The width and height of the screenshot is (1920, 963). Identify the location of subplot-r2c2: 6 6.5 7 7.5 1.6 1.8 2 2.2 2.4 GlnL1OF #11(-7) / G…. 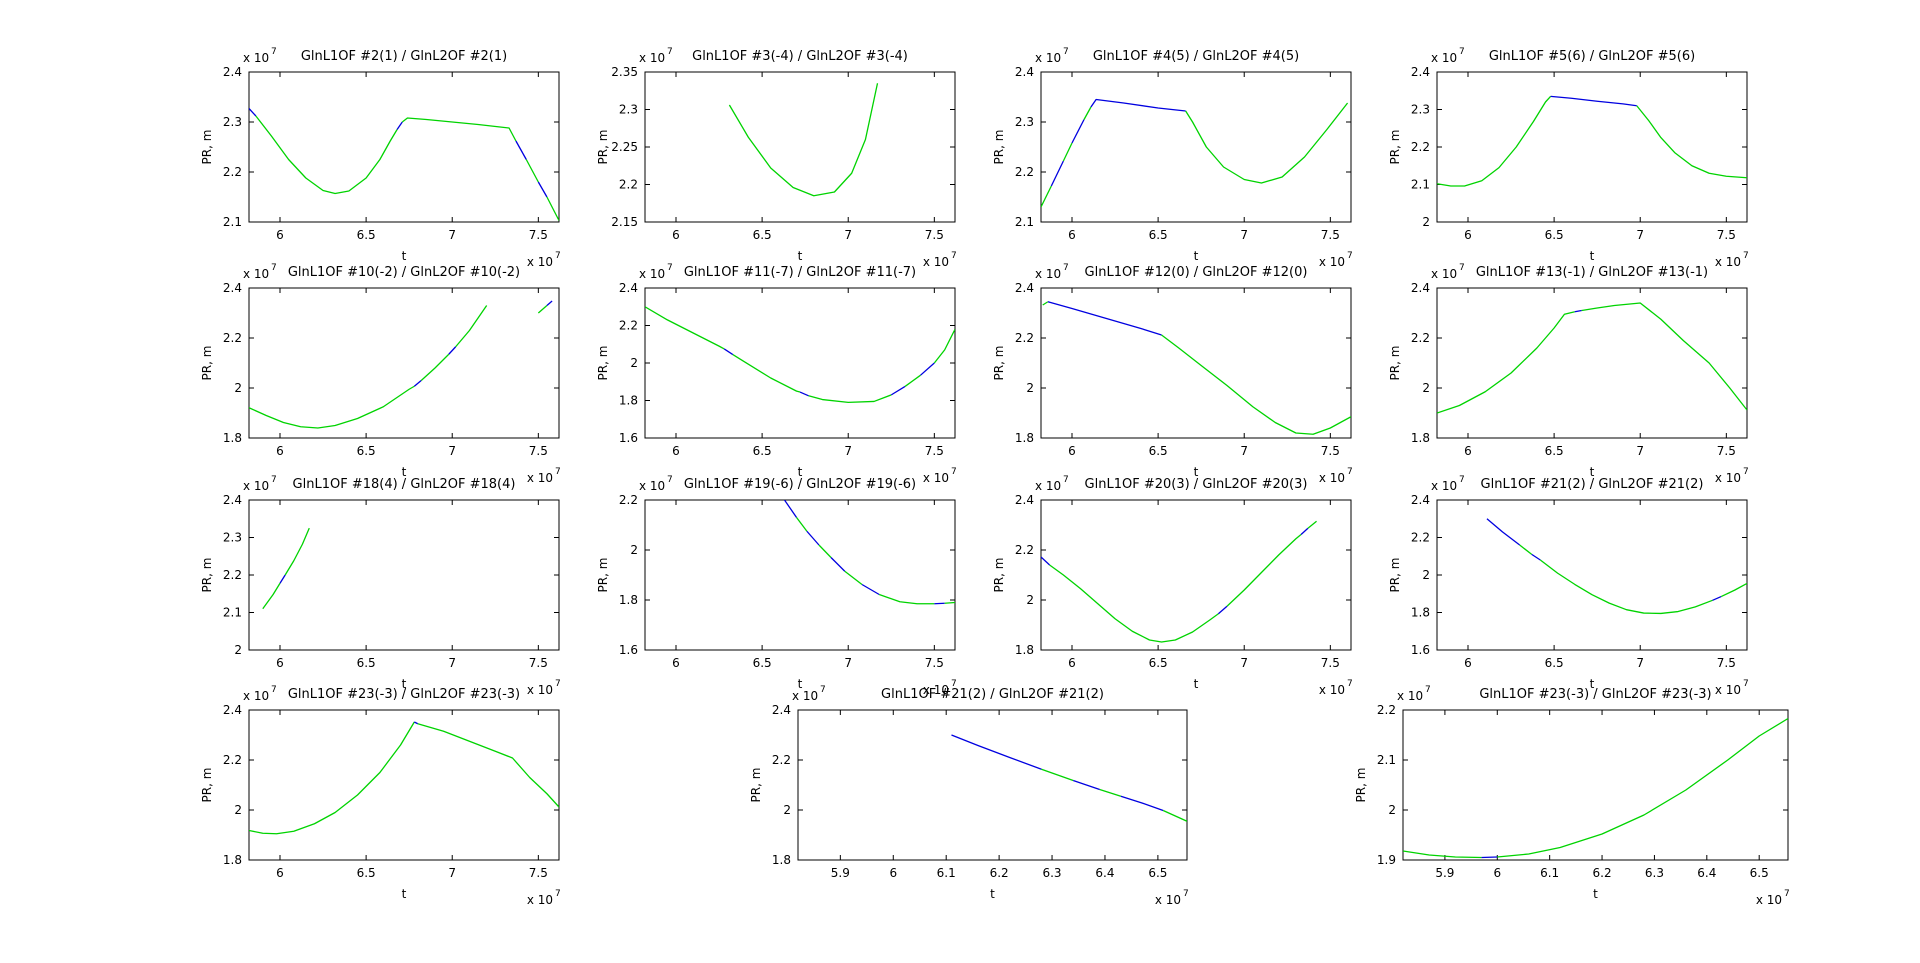
(776, 374).